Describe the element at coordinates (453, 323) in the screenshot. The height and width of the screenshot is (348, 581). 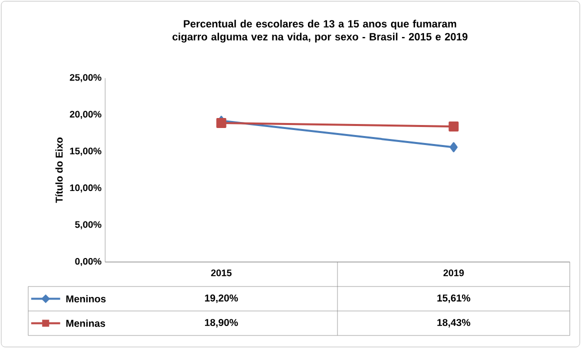
I see `data-label: 18,43%` at that location.